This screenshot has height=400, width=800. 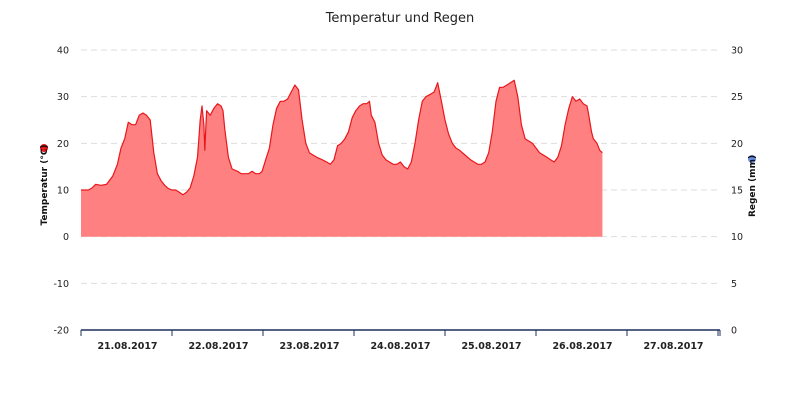 What do you see at coordinates (737, 97) in the screenshot?
I see `y-right-tick-label: 25` at bounding box center [737, 97].